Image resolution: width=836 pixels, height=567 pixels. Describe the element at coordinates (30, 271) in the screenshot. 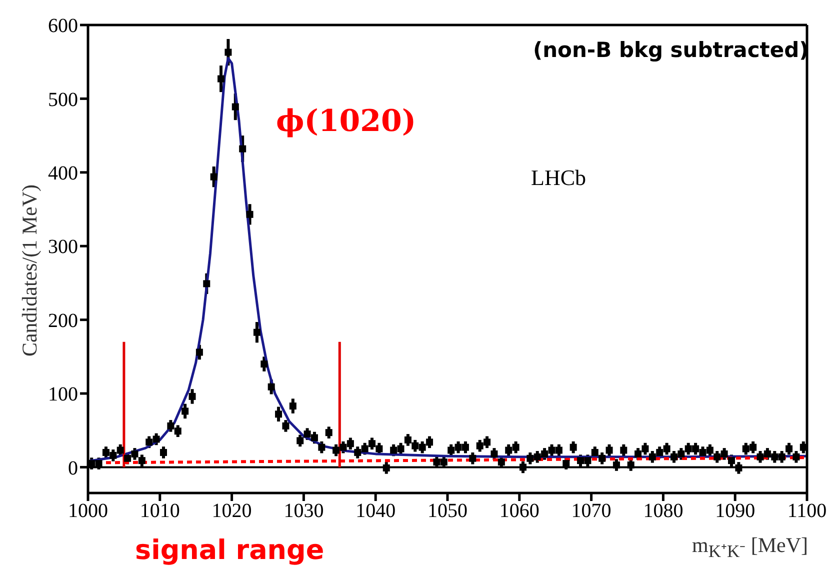

I see `y-axis-title: Candidates/(1 MeV)` at that location.